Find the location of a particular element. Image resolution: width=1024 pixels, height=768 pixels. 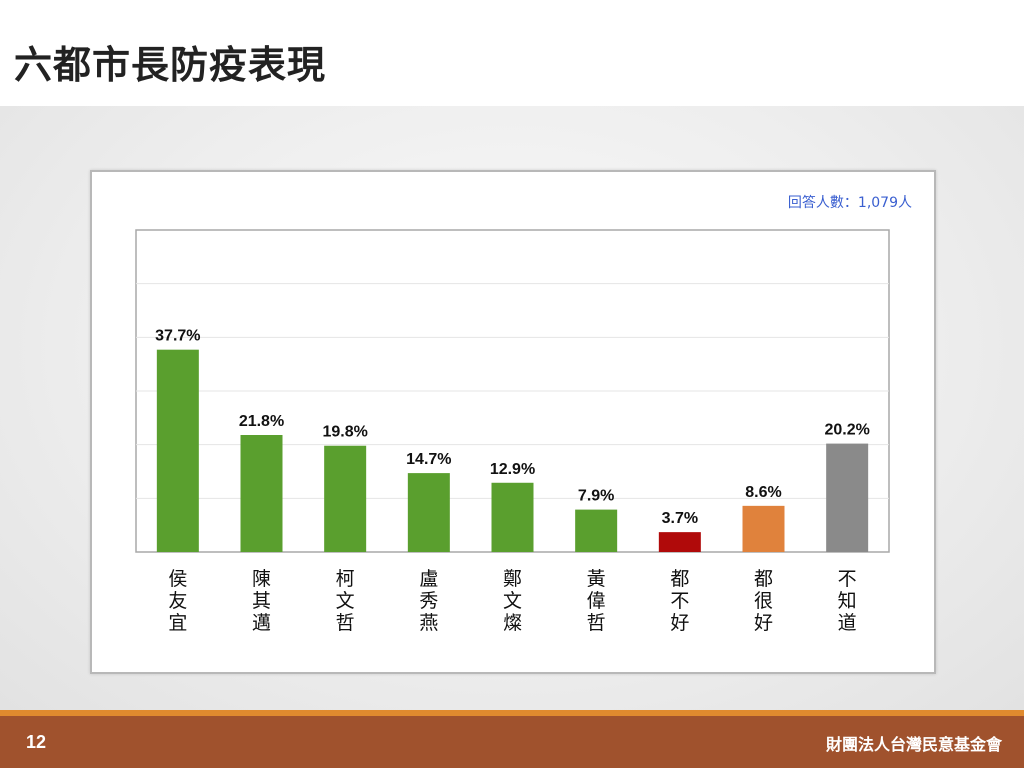

bar-value-label: 19.8% is located at coordinates (344, 432).